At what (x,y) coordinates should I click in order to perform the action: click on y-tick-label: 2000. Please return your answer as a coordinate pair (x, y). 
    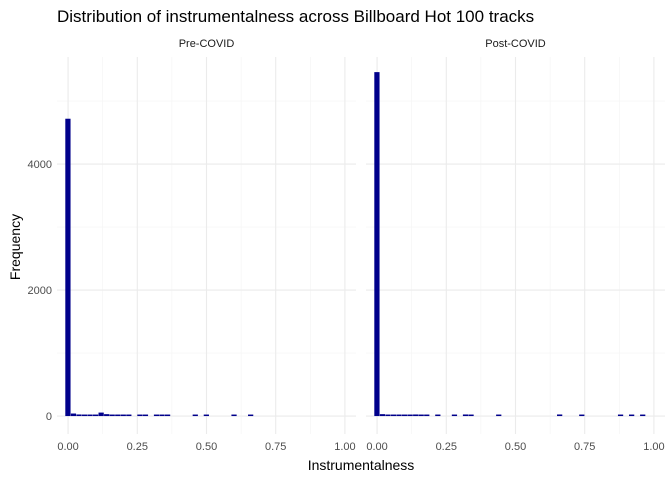
    Looking at the image, I should click on (40, 291).